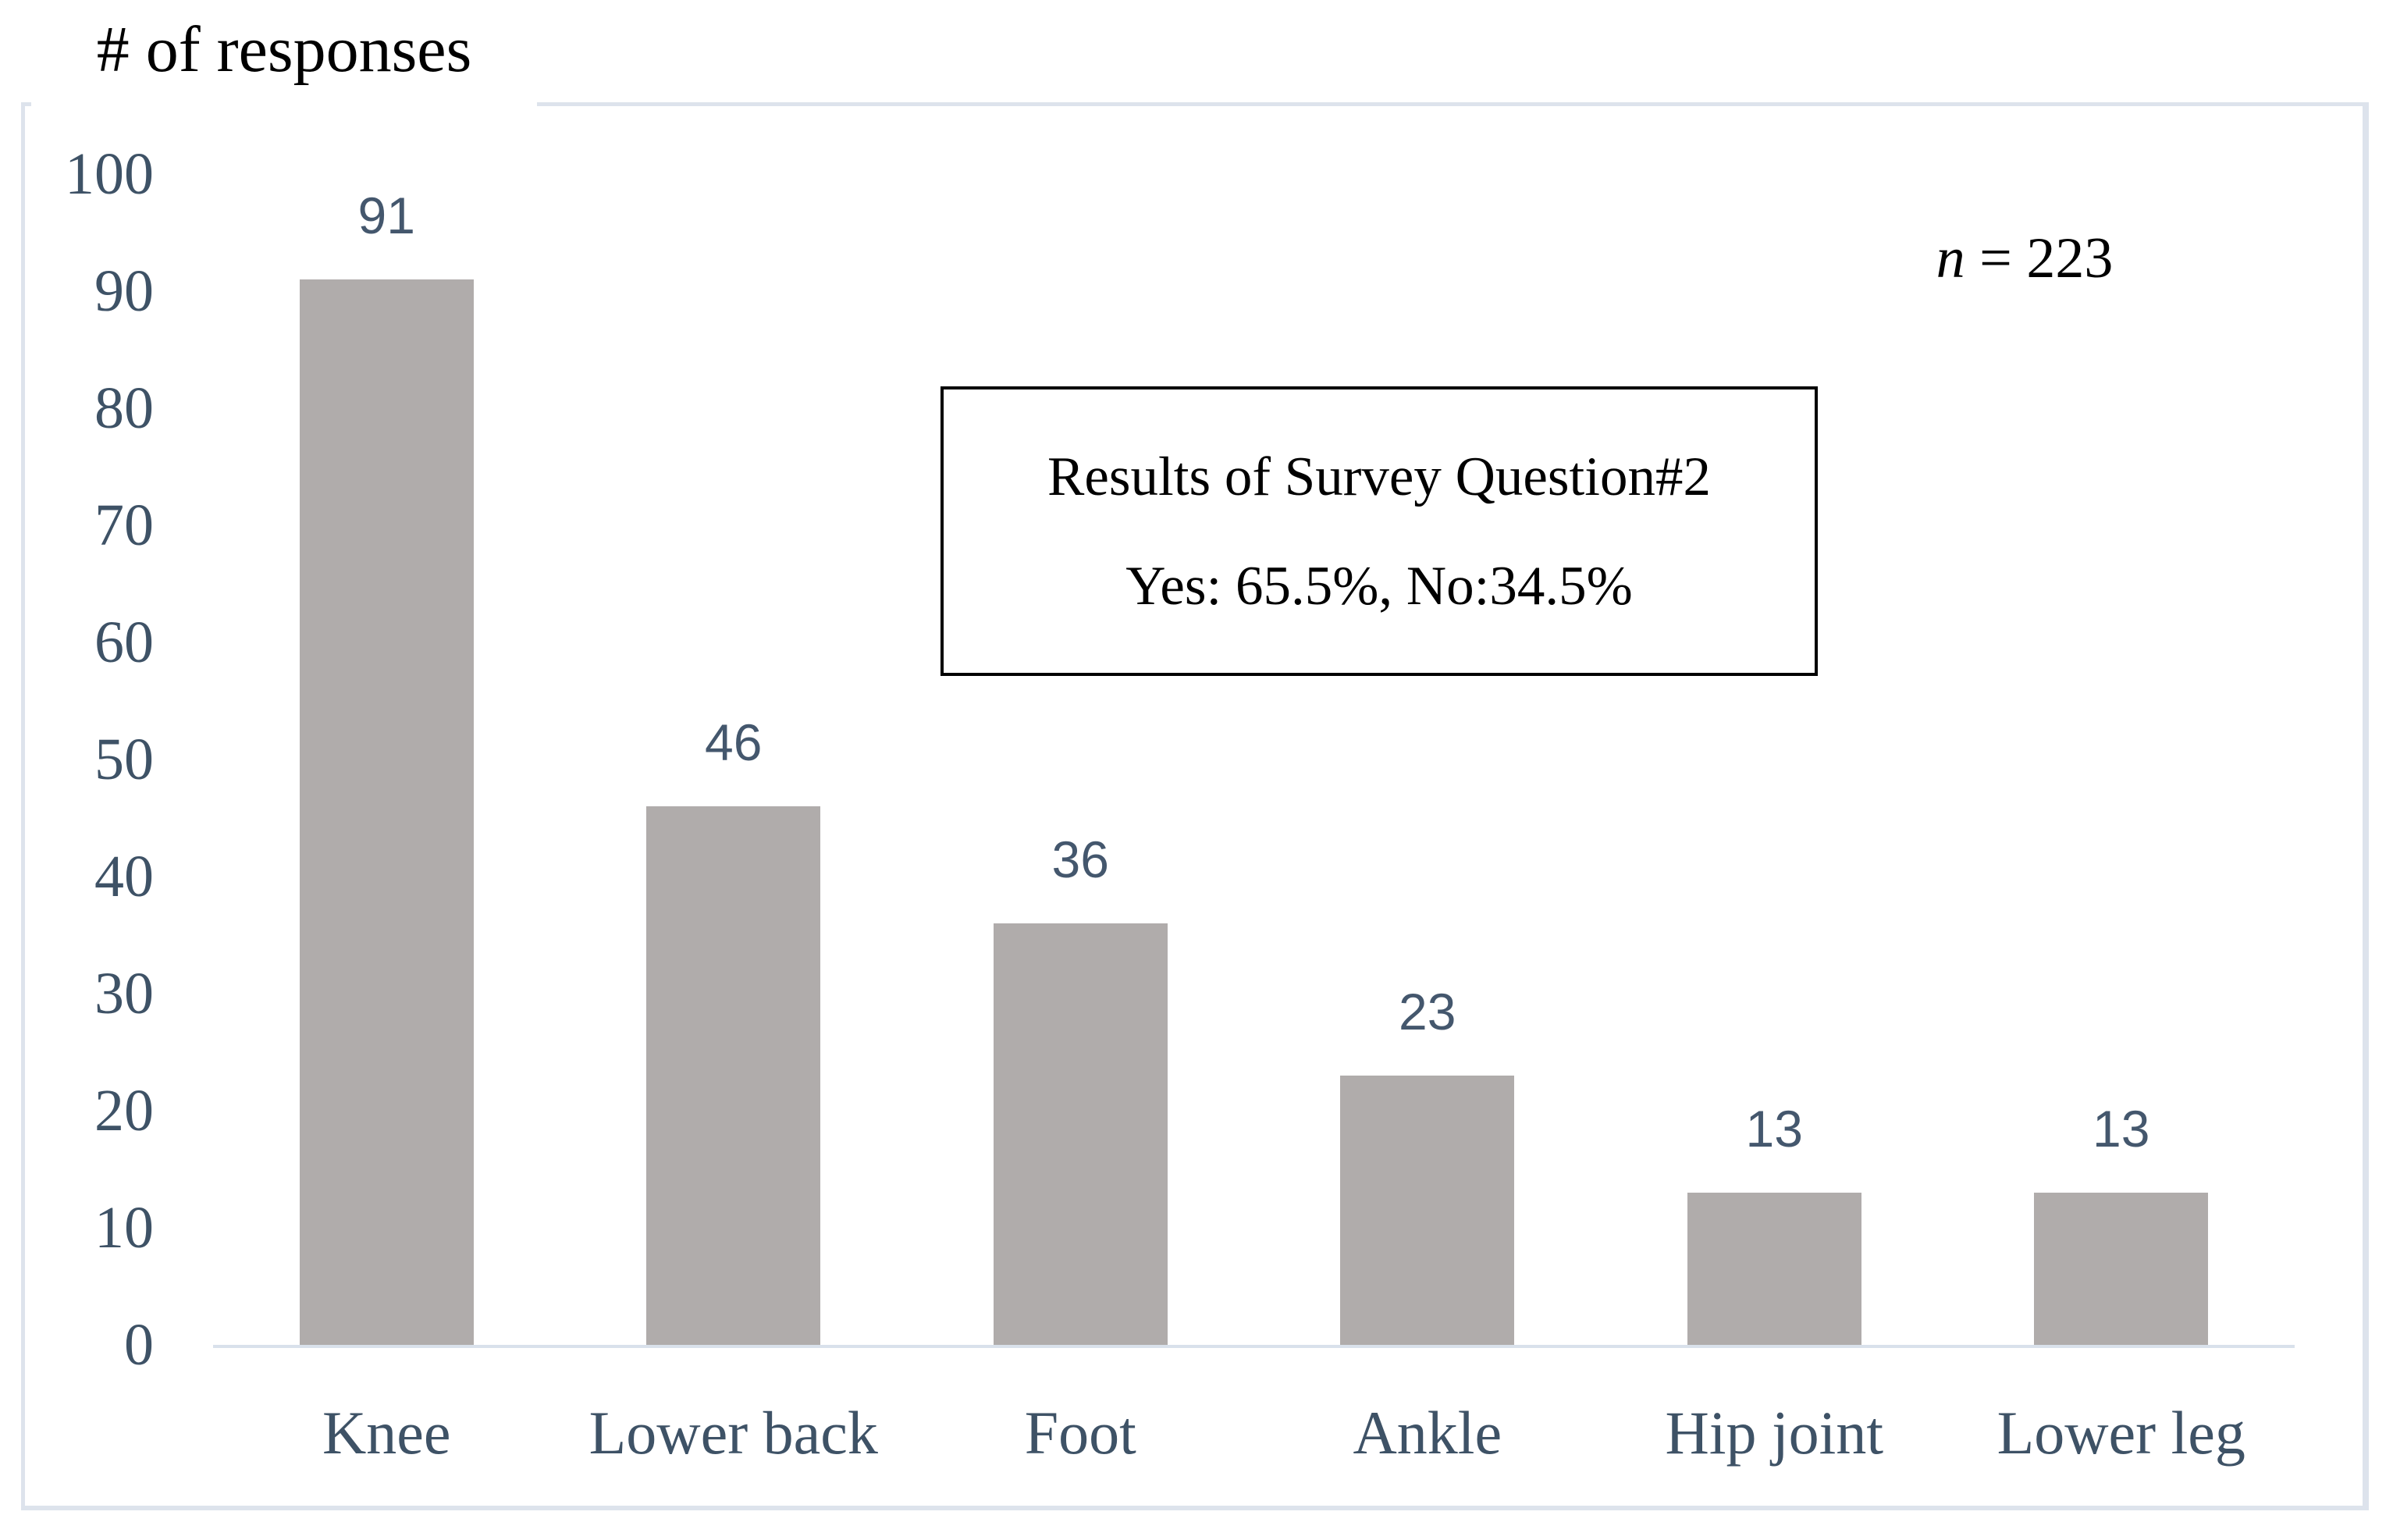  Describe the element at coordinates (139, 1345) in the screenshot. I see `y-axis-tick-label: 0` at that location.